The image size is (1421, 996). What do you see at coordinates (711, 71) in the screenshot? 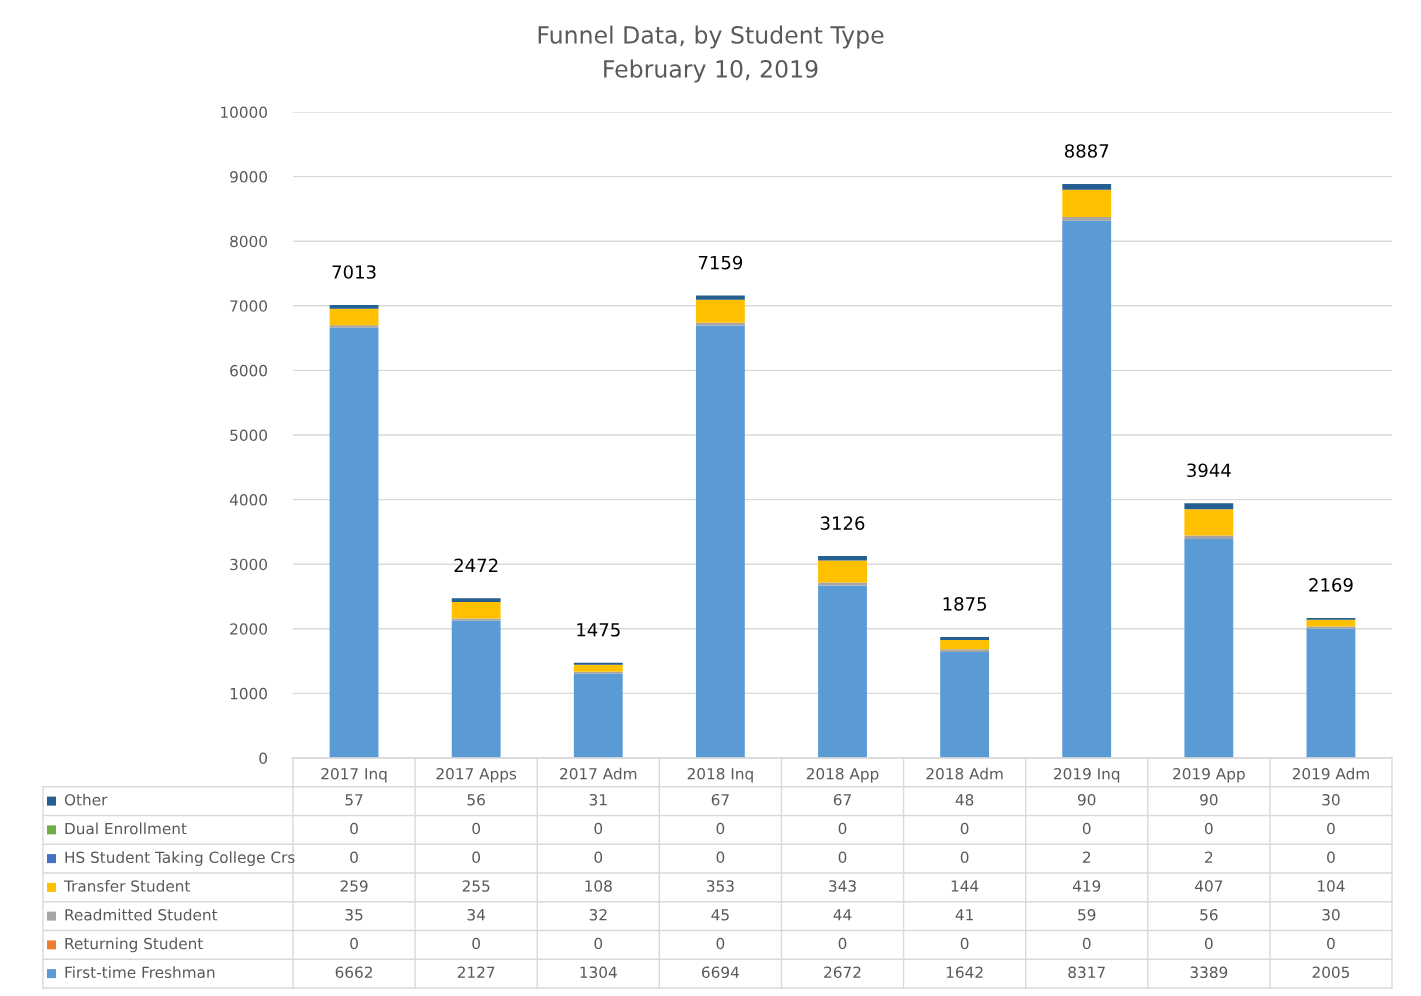
I see `chart-subtitle: February 10, 2019` at bounding box center [711, 71].